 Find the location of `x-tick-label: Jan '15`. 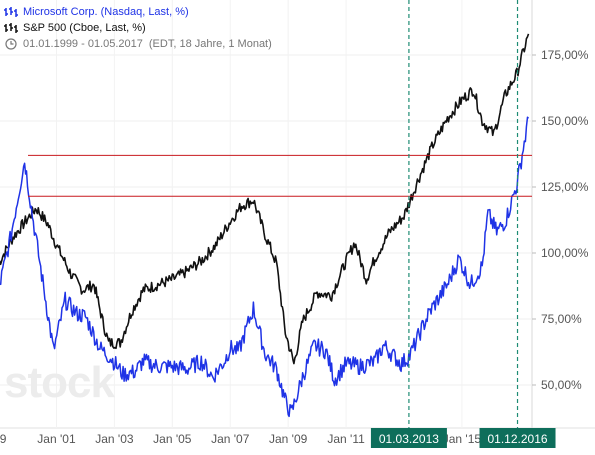

x-tick-label: Jan '15 is located at coordinates (462, 439).